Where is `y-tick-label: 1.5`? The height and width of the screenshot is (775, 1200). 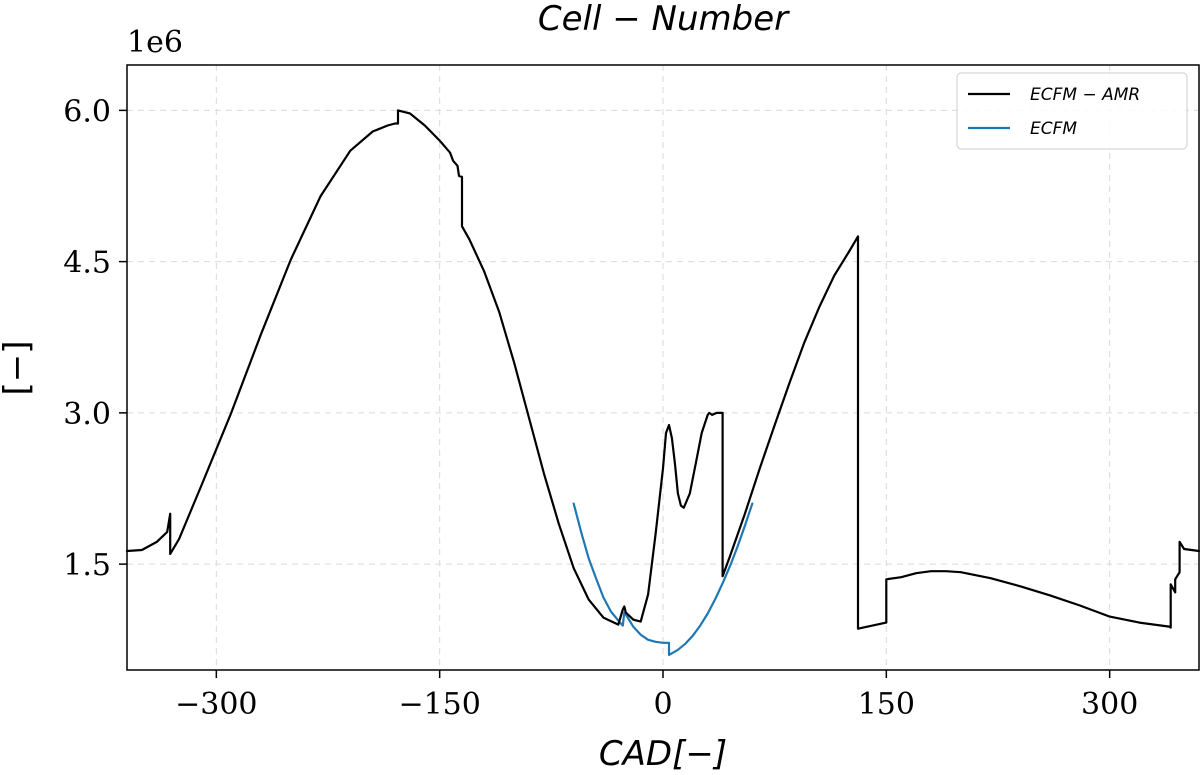
y-tick-label: 1.5 is located at coordinates (87, 565).